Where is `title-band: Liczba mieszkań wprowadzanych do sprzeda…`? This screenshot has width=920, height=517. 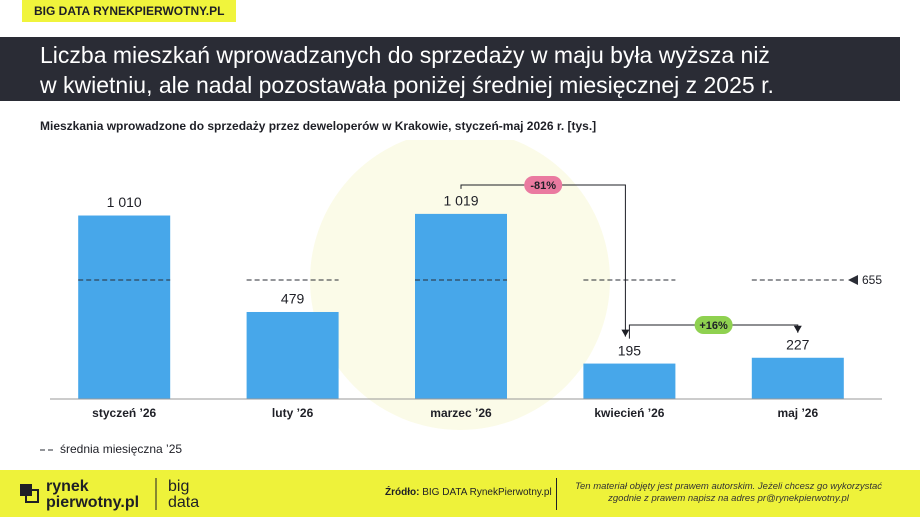 title-band: Liczba mieszkań wprowadzanych do sprzeda… is located at coordinates (450, 69).